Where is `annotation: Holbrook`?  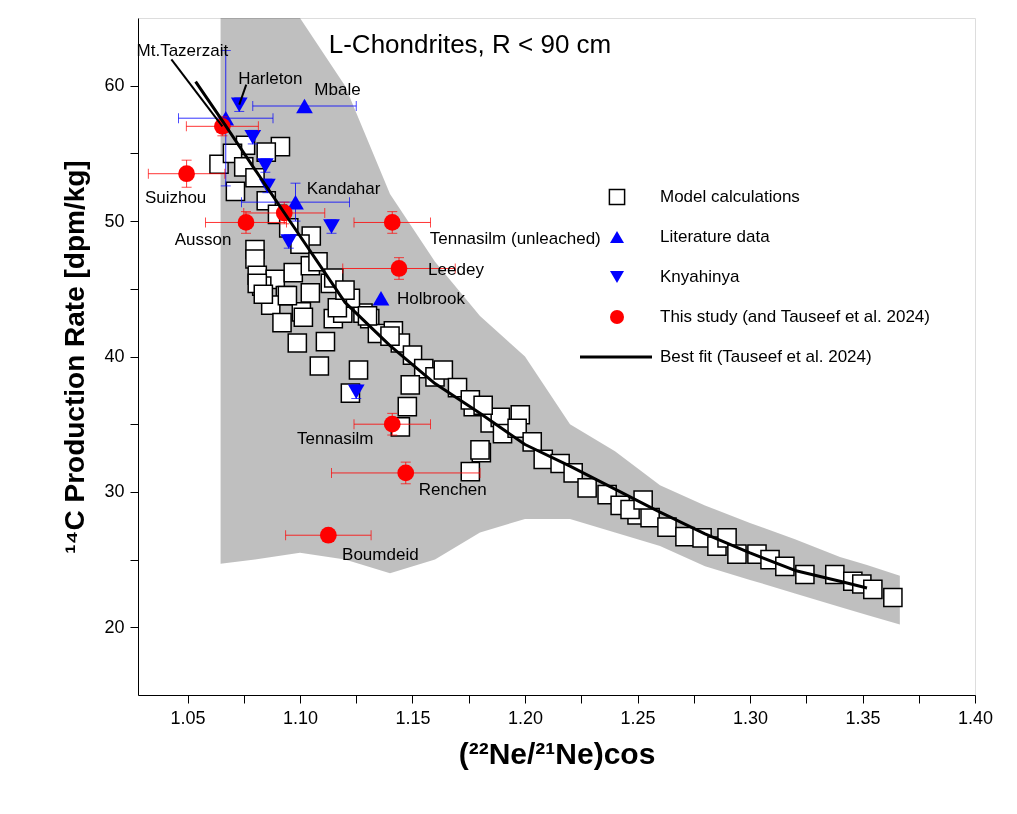
annotation: Holbrook is located at coordinates (431, 299).